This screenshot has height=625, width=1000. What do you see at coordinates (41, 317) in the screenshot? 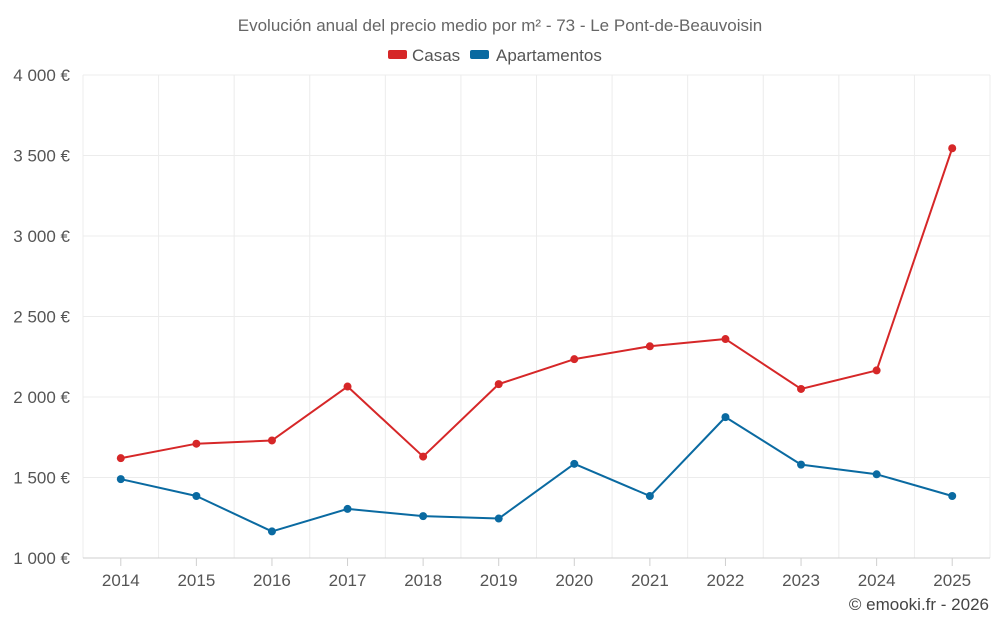
I see `y-tick-label: 2 500 €` at bounding box center [41, 317].